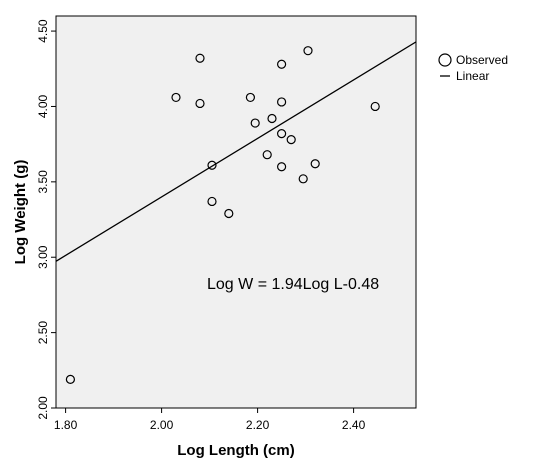 Image resolution: width=539 pixels, height=461 pixels. Describe the element at coordinates (43, 31) in the screenshot. I see `y-tick-label: 4.50` at that location.